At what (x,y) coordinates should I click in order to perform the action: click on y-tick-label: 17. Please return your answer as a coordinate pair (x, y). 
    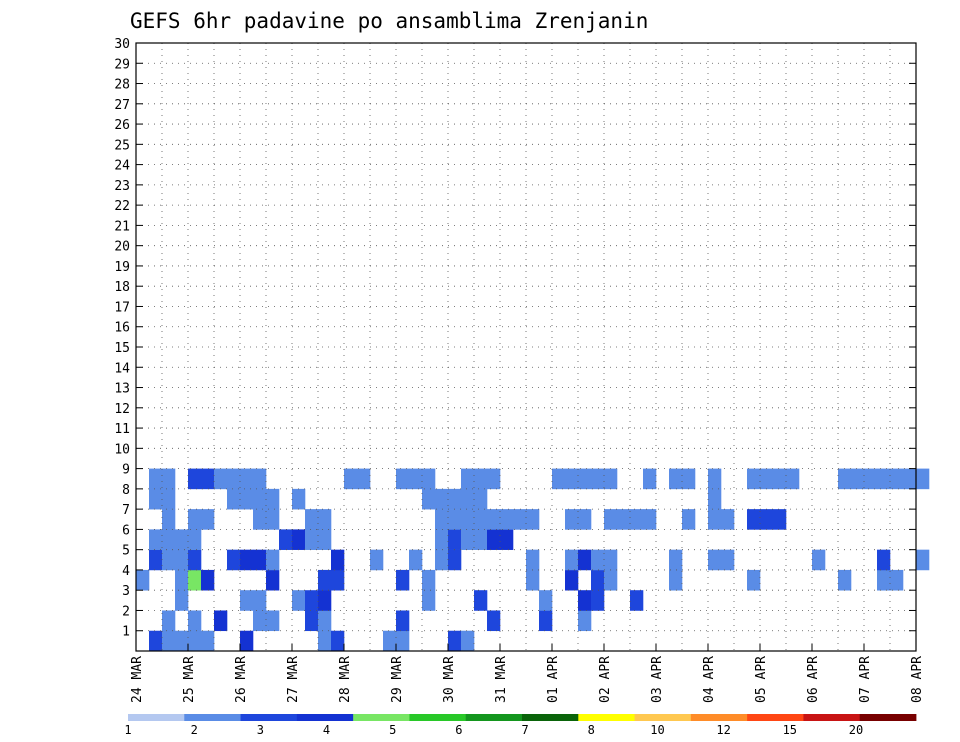
    Looking at the image, I should click on (122, 307).